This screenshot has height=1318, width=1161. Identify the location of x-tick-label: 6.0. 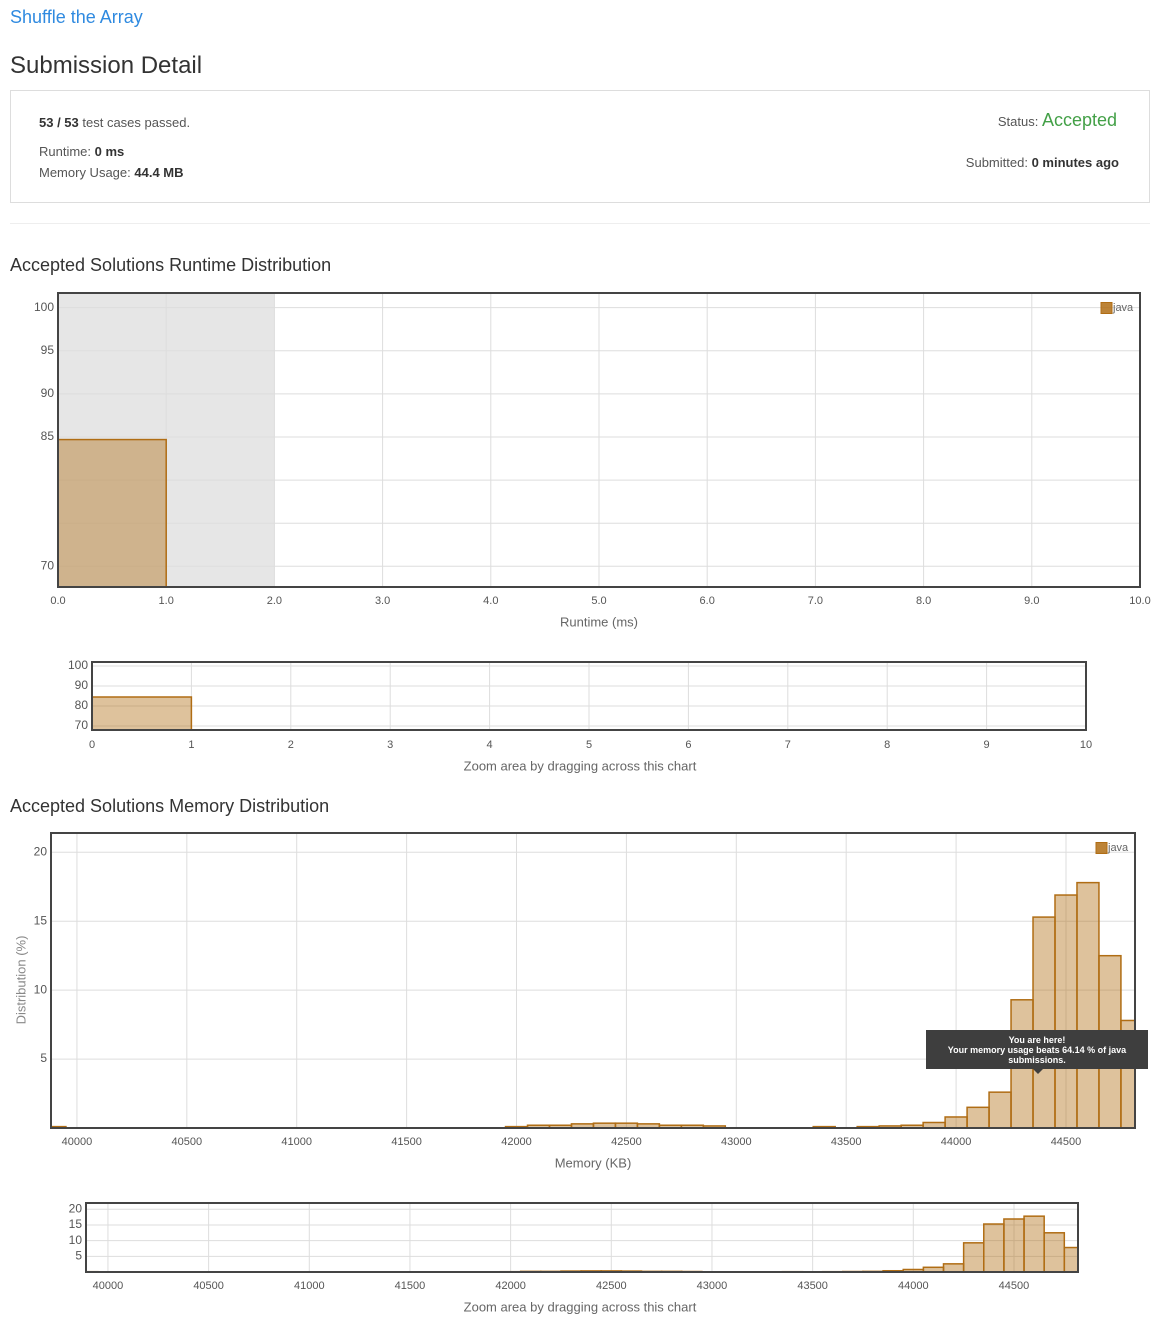
(707, 601).